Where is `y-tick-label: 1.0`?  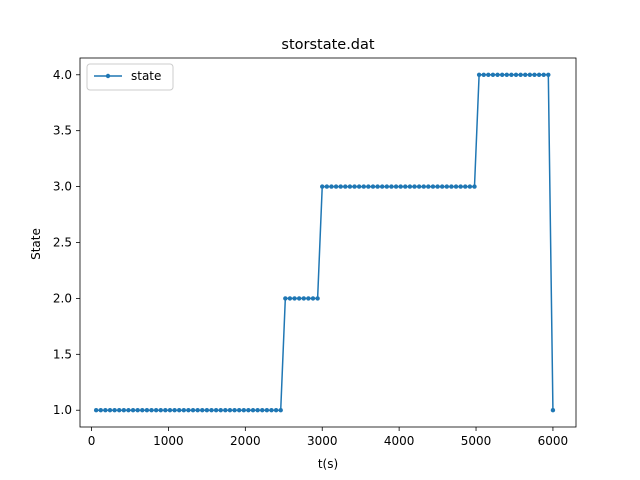 y-tick-label: 1.0 is located at coordinates (62, 410).